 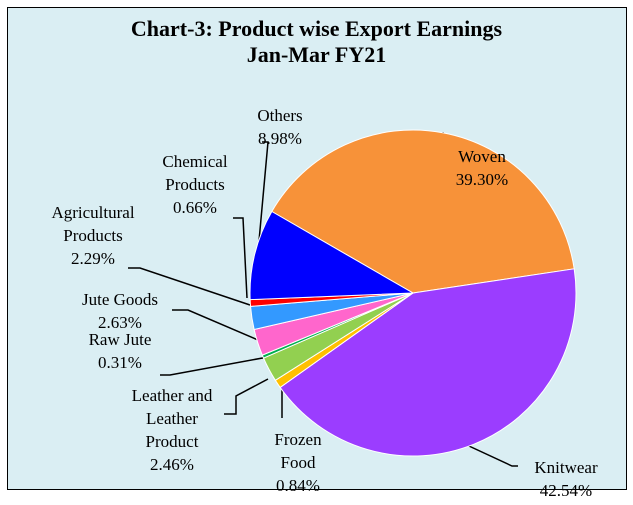 What do you see at coordinates (332, 255) in the screenshot?
I see `pie-slice` at bounding box center [332, 255].